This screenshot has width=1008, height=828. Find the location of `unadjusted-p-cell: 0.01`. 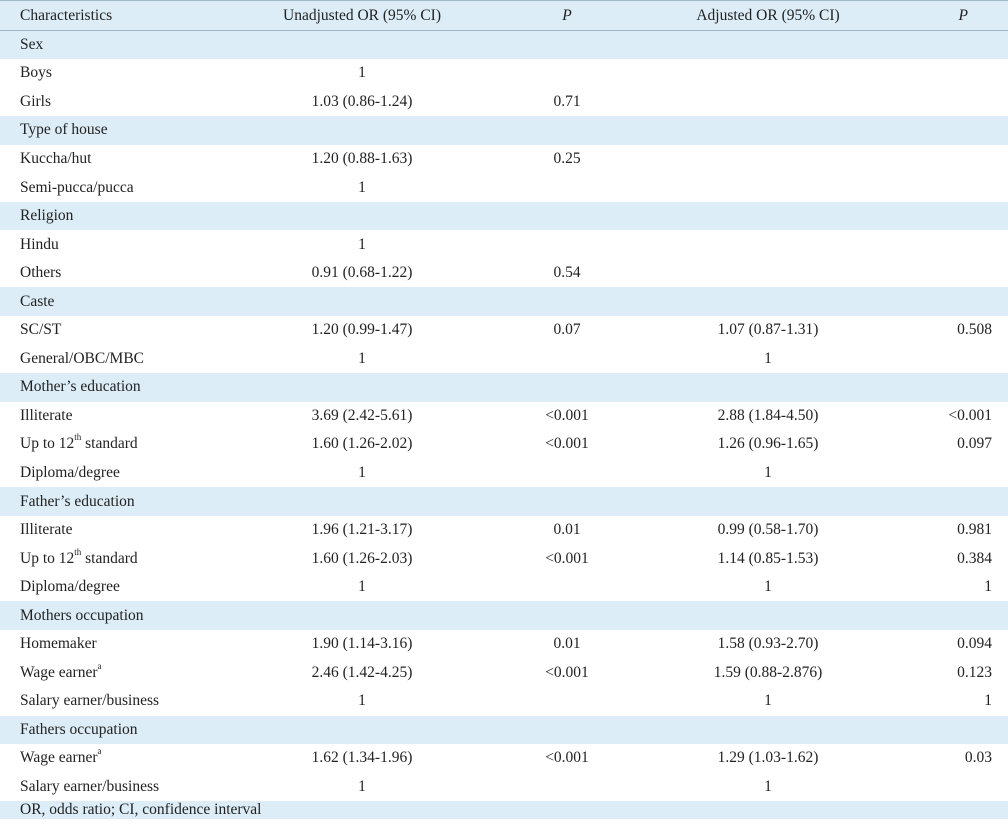

unadjusted-p-cell: 0.01 is located at coordinates (567, 644).